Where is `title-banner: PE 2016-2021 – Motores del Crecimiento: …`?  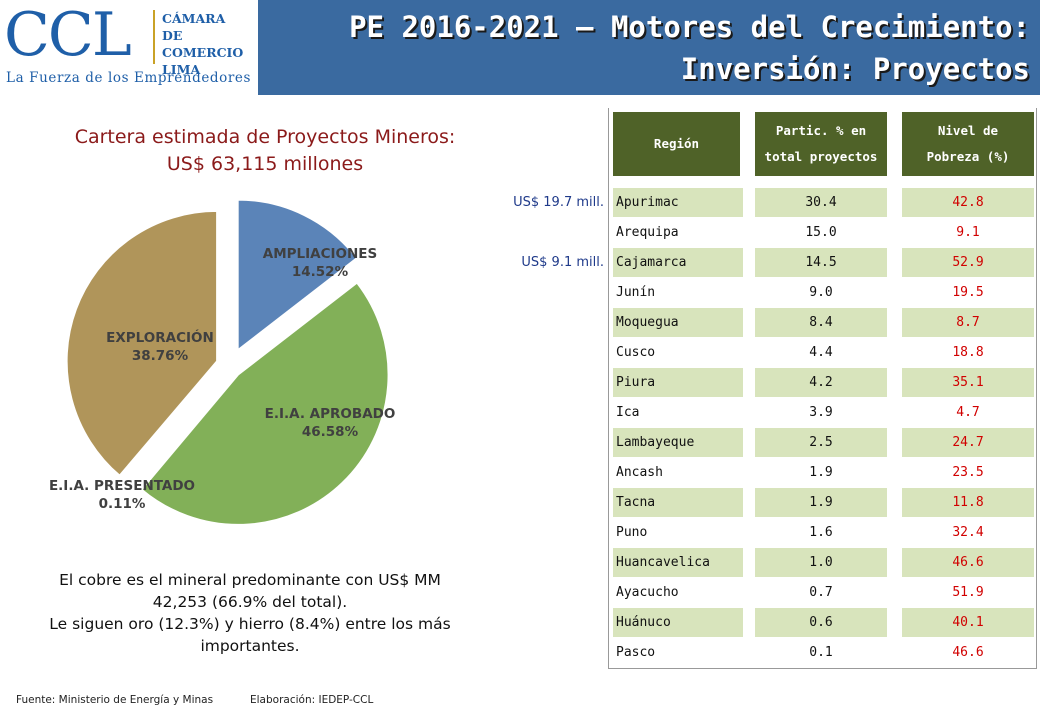
title-banner: PE 2016-2021 – Motores del Crecimiento: … is located at coordinates (649, 47).